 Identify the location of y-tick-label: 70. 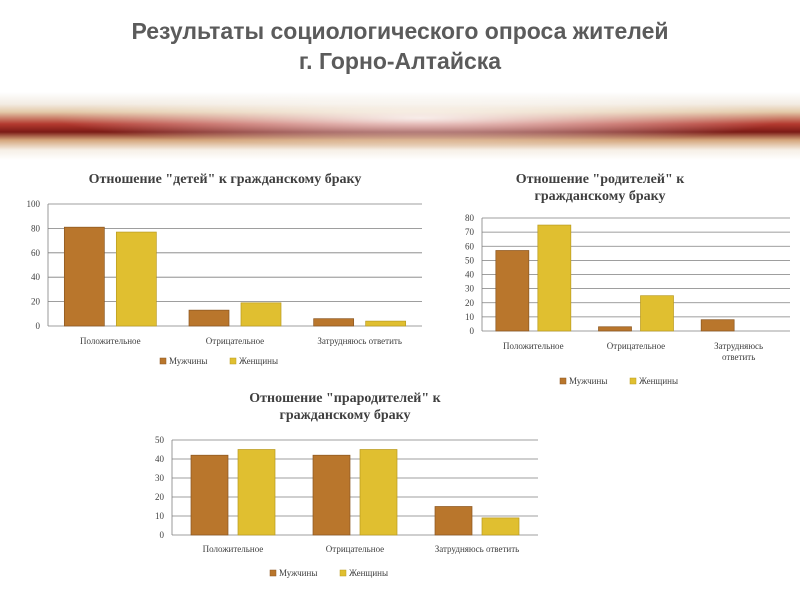
(470, 232).